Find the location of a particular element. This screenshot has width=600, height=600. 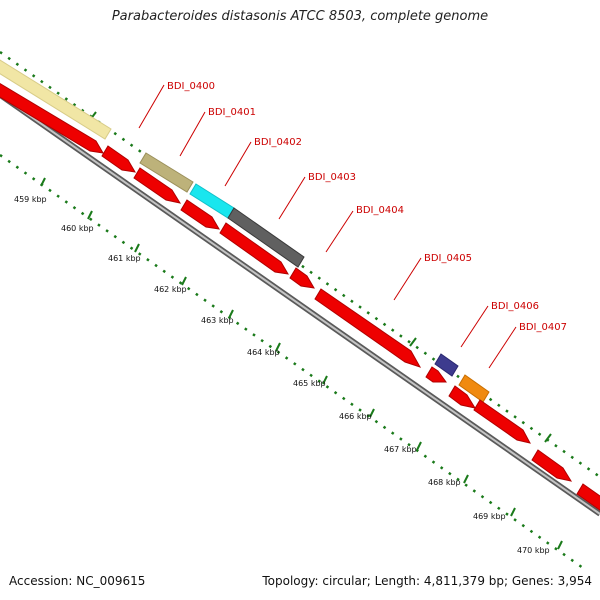

tick-label: 463 kbp is located at coordinates (217, 320).